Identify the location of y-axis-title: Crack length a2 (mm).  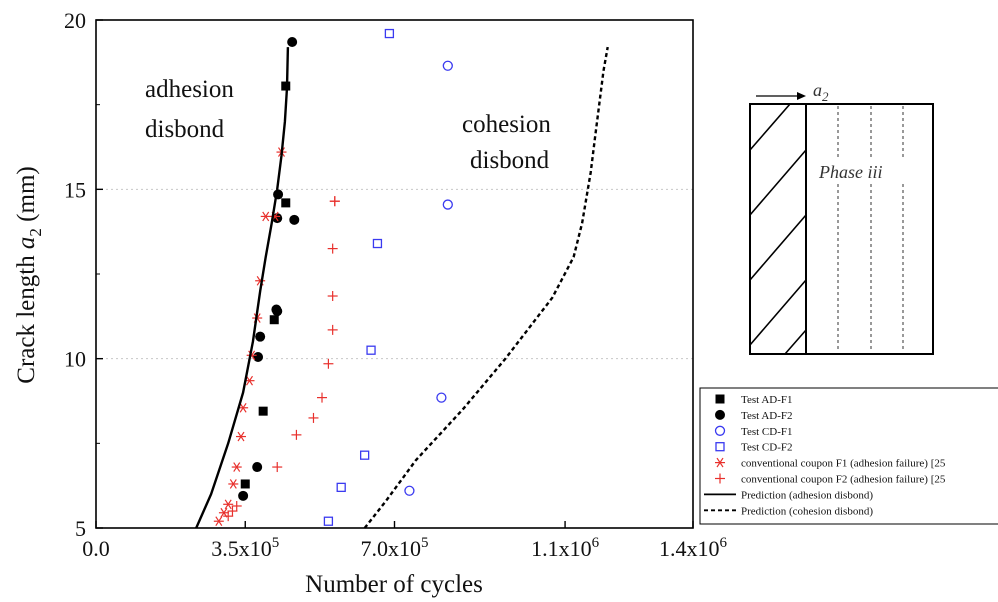
(29, 274).